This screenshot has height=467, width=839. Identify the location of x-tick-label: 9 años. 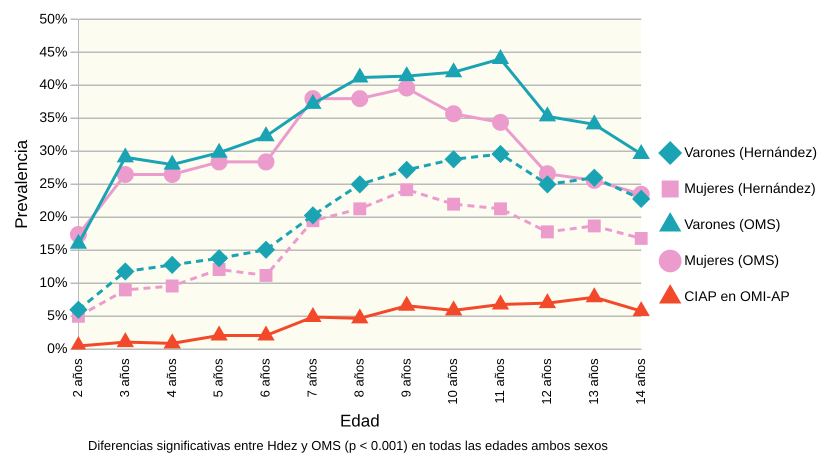
(406, 378).